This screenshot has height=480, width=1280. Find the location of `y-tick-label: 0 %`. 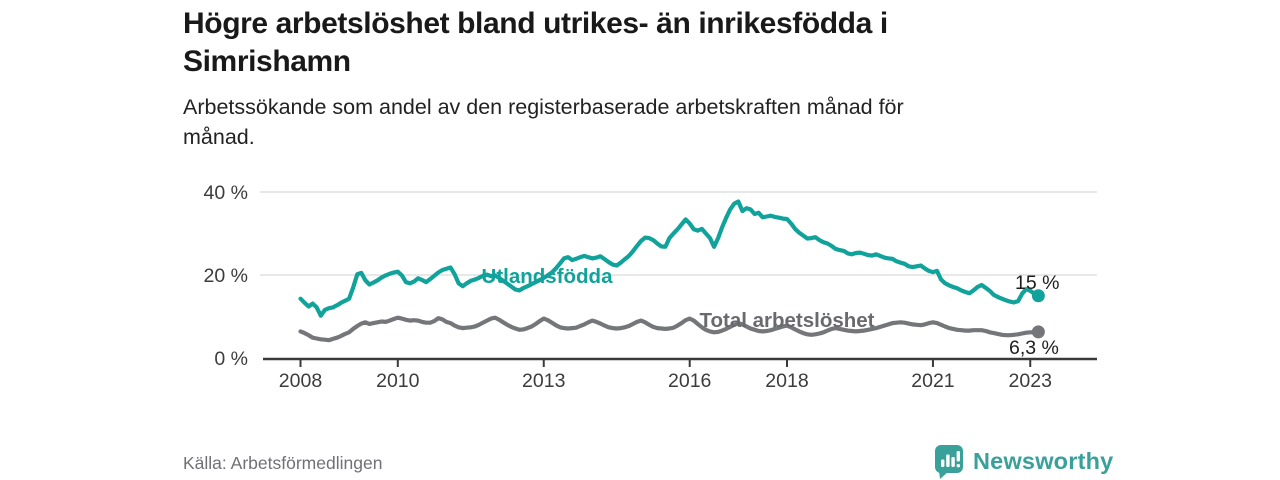

y-tick-label: 0 % is located at coordinates (231, 359).